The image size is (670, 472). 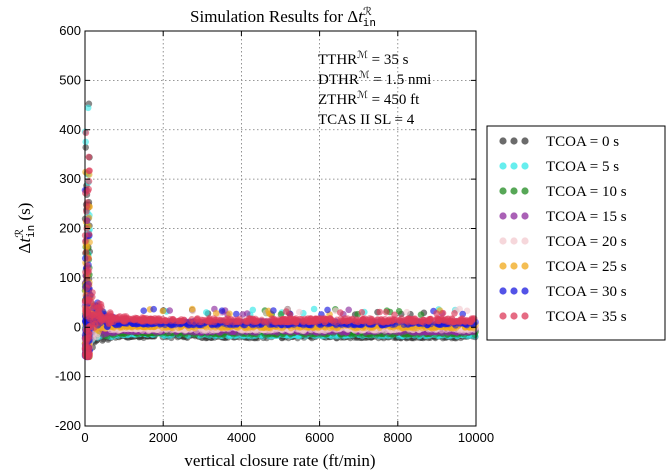 I want to click on y-tick-label: 600, so click(x=70, y=30).